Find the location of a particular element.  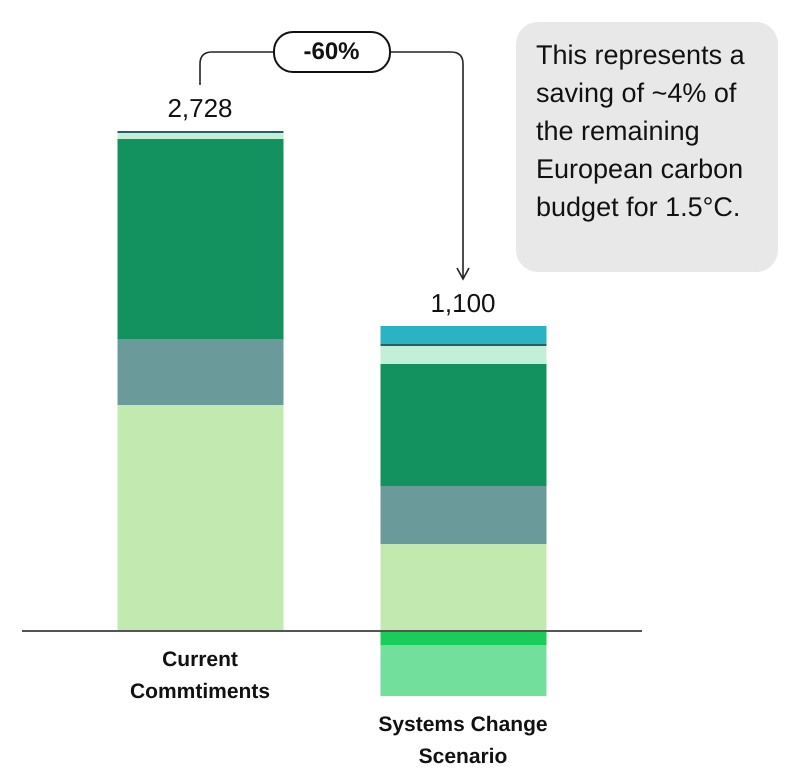

annotation: 1,100 is located at coordinates (463, 303).